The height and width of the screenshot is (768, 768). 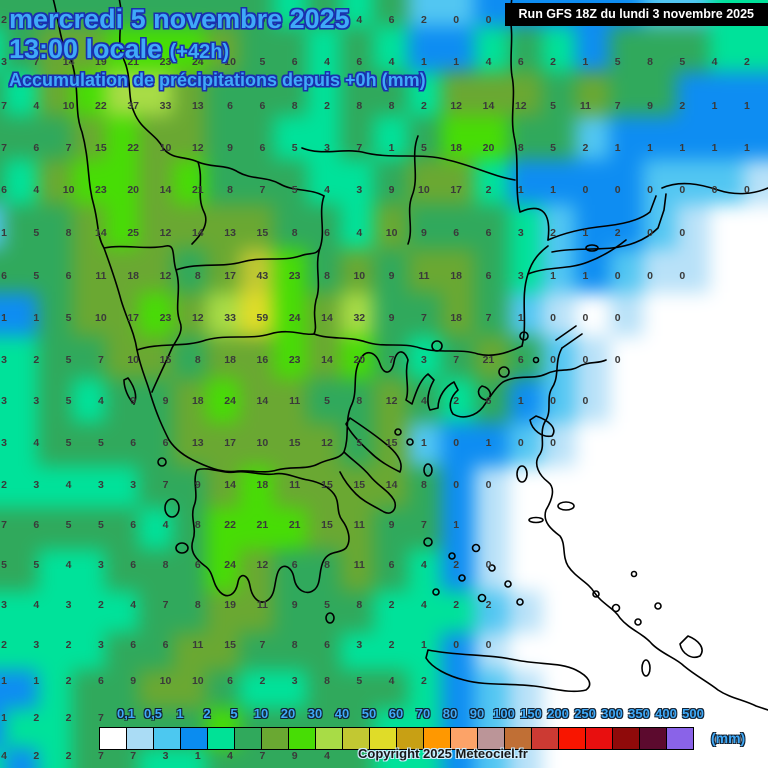 I want to click on island-rhodes, so click(x=691, y=647).